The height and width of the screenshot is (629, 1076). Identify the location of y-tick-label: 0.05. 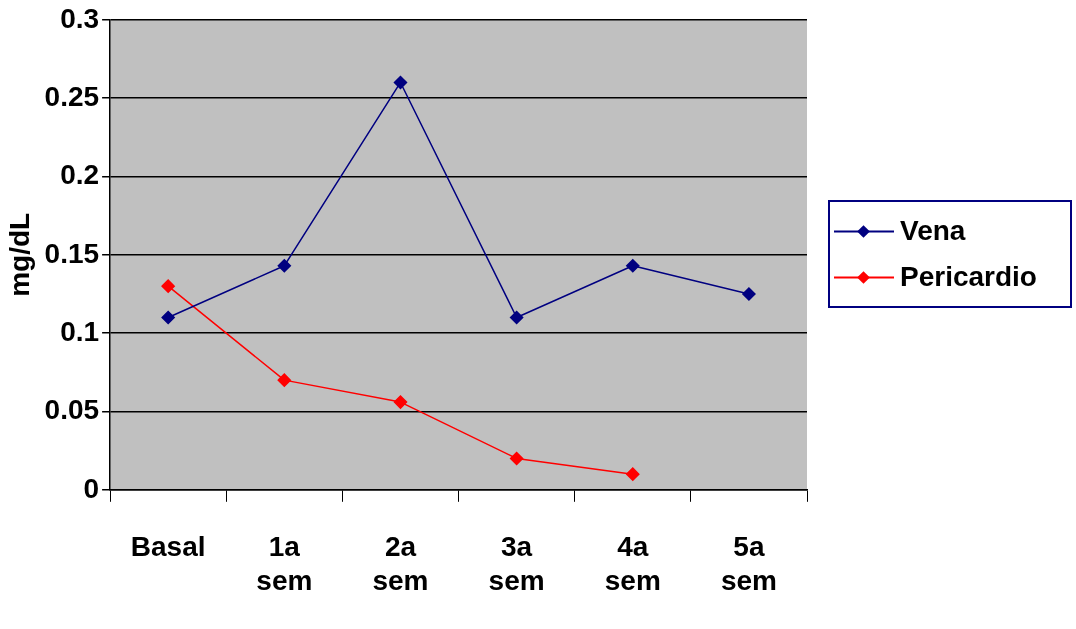
(72, 410).